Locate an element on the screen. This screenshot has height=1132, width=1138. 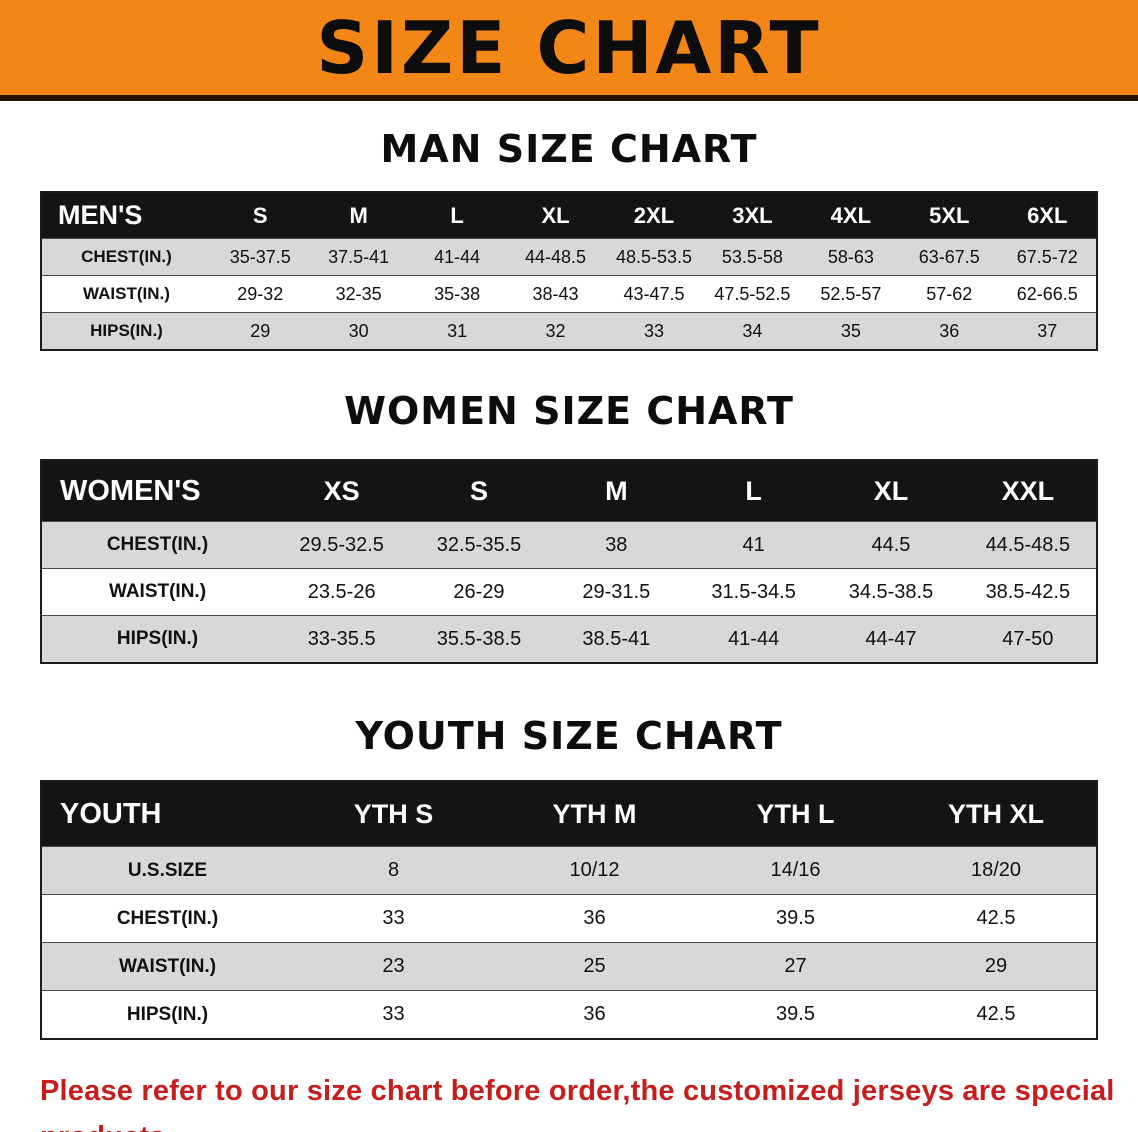
cell: 29-32 is located at coordinates (260, 294).